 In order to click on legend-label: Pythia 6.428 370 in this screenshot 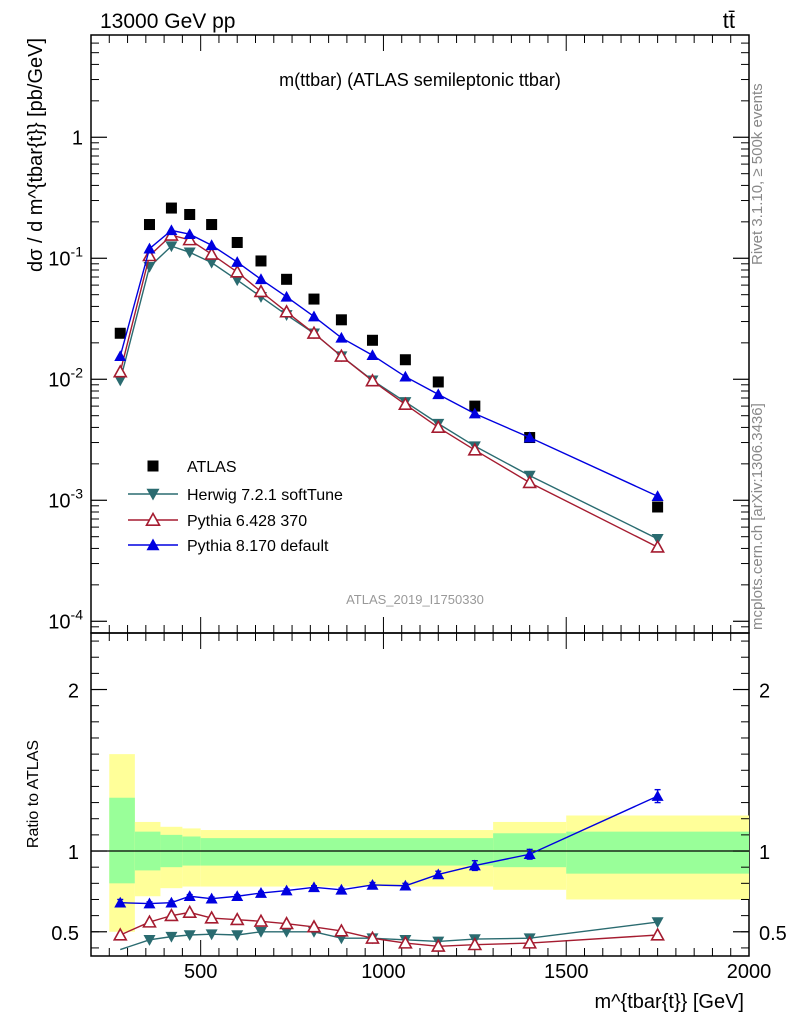, I will do `click(247, 521)`.